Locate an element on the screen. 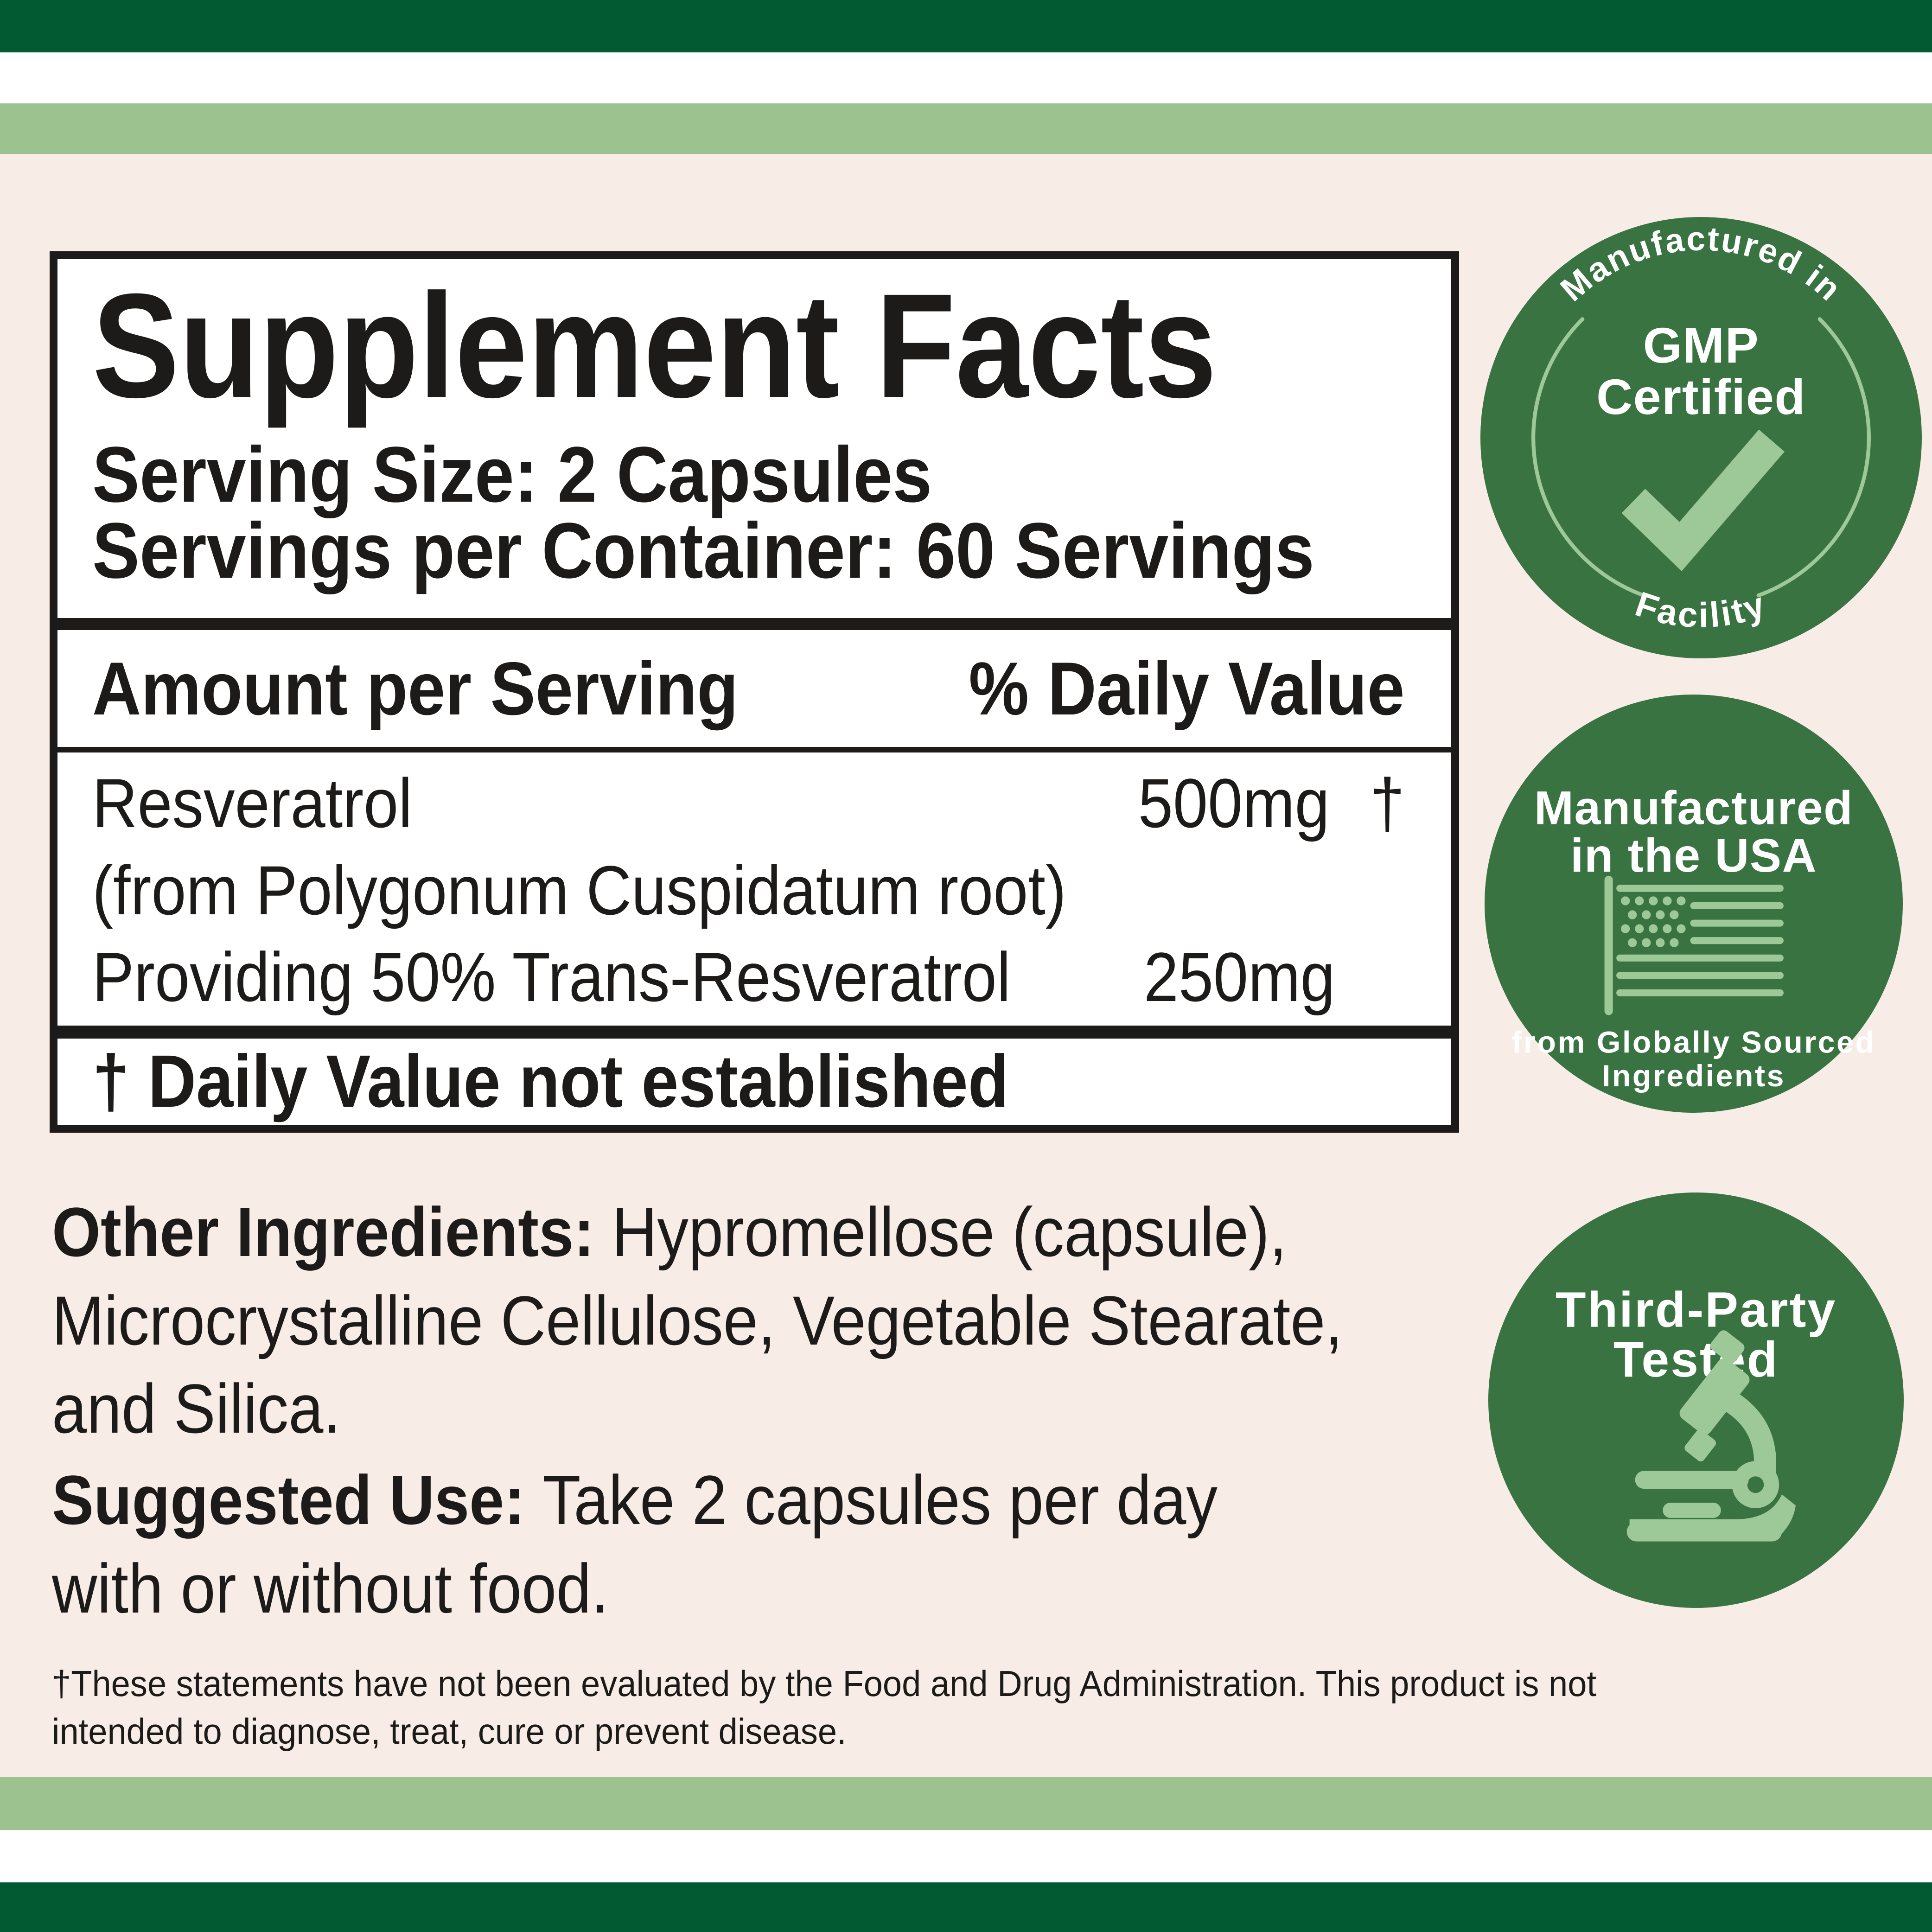 This screenshot has height=1932, width=1932. gmp-badge-circle is located at coordinates (1701, 437).